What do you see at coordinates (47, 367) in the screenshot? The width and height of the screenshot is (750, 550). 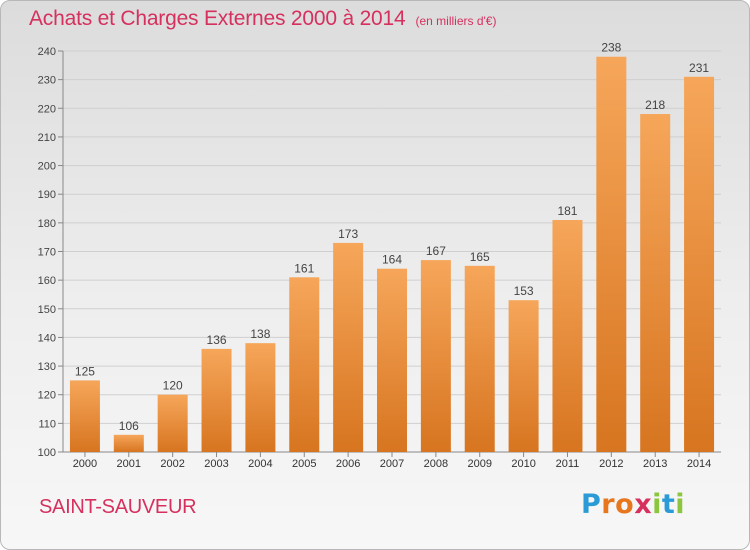 I see `y-tick-label: 130` at bounding box center [47, 367].